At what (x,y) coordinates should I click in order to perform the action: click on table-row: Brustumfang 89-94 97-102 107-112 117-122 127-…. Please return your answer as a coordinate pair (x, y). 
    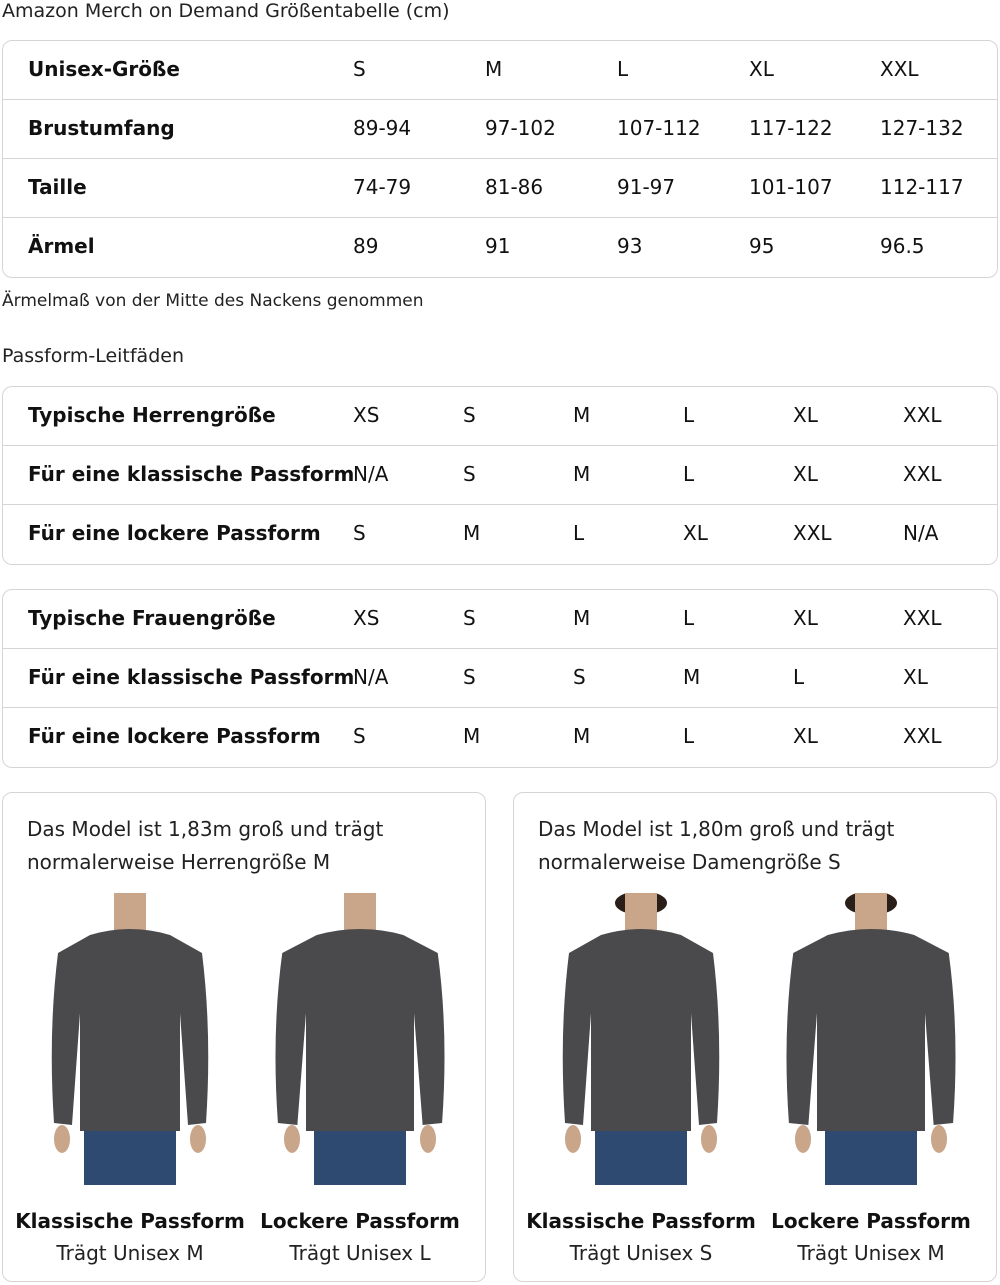
    Looking at the image, I should click on (500, 129).